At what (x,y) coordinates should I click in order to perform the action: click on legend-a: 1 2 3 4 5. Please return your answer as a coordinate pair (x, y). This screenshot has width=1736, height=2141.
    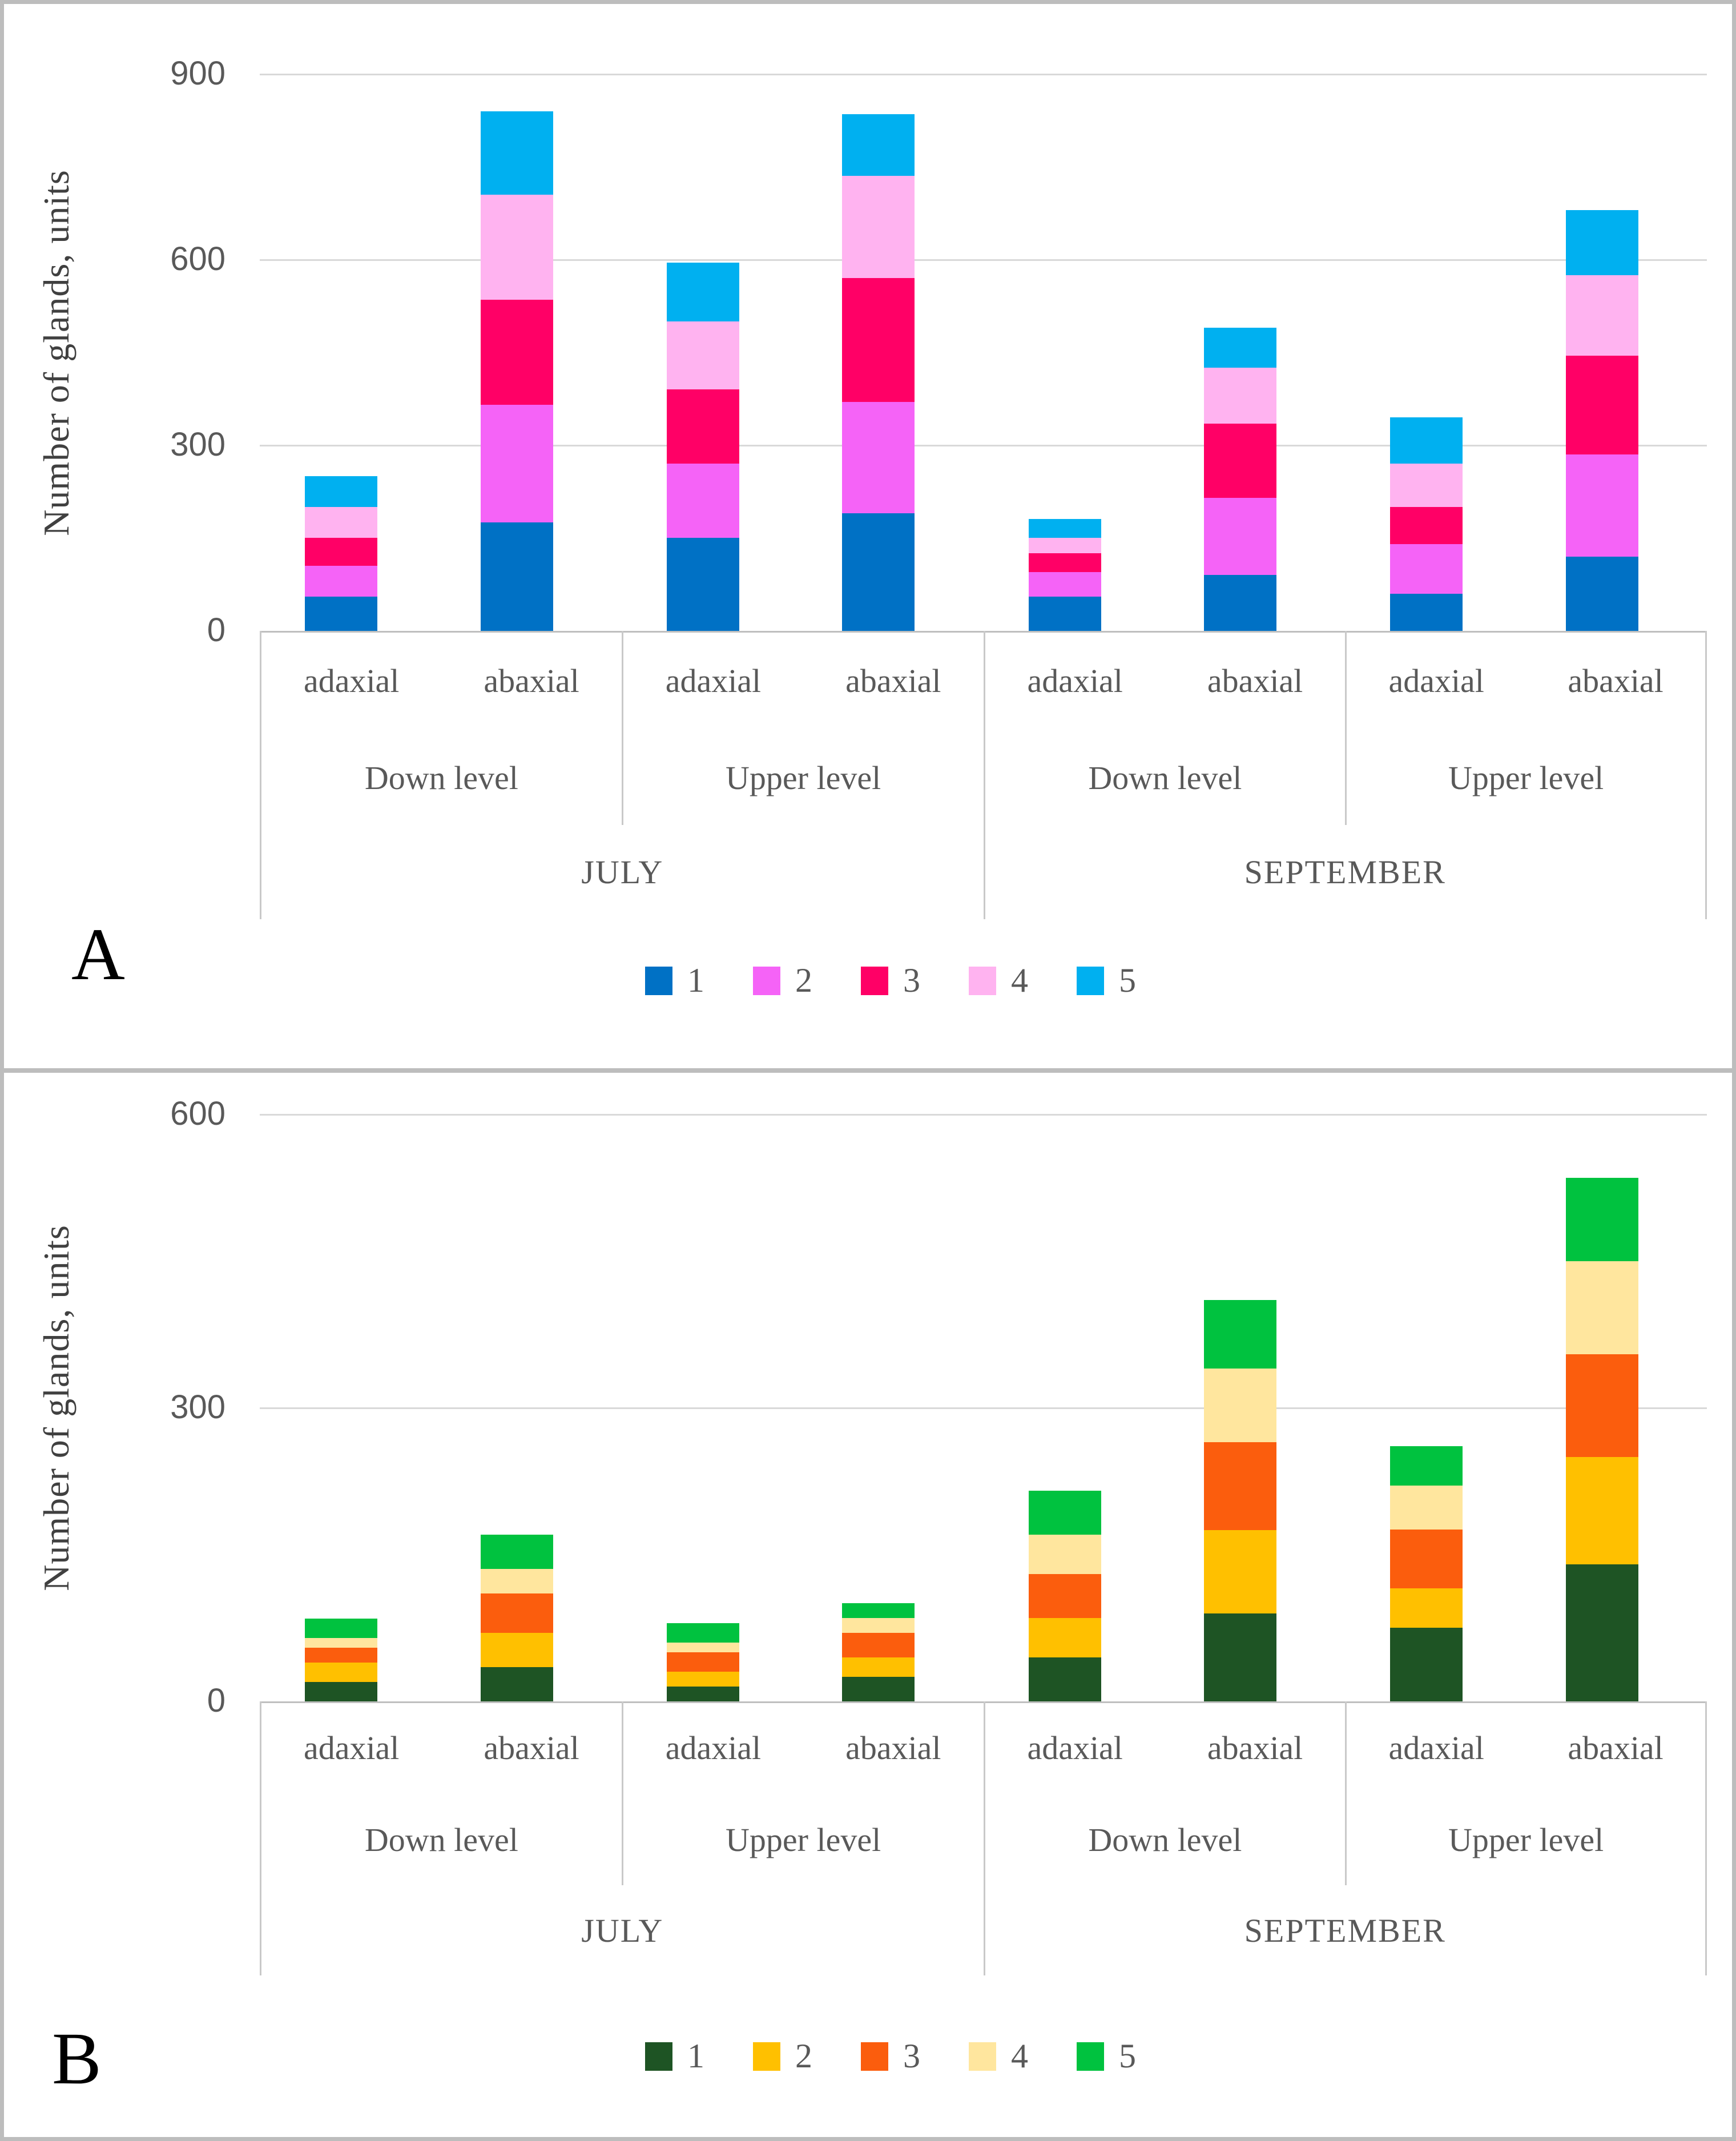
    Looking at the image, I should click on (890, 980).